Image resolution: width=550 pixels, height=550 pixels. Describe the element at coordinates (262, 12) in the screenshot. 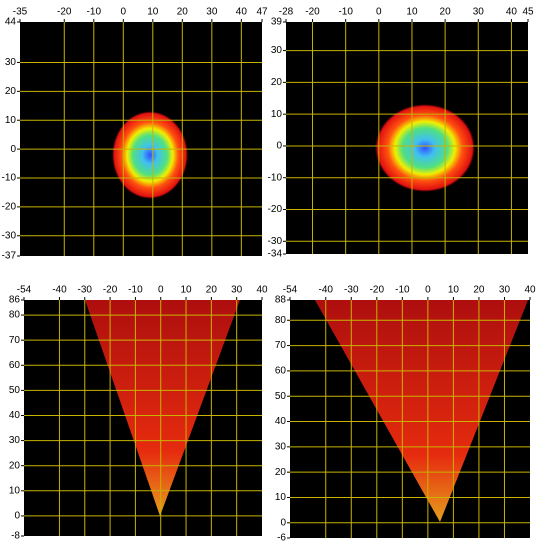

I see `x-tick-label: 47` at that location.